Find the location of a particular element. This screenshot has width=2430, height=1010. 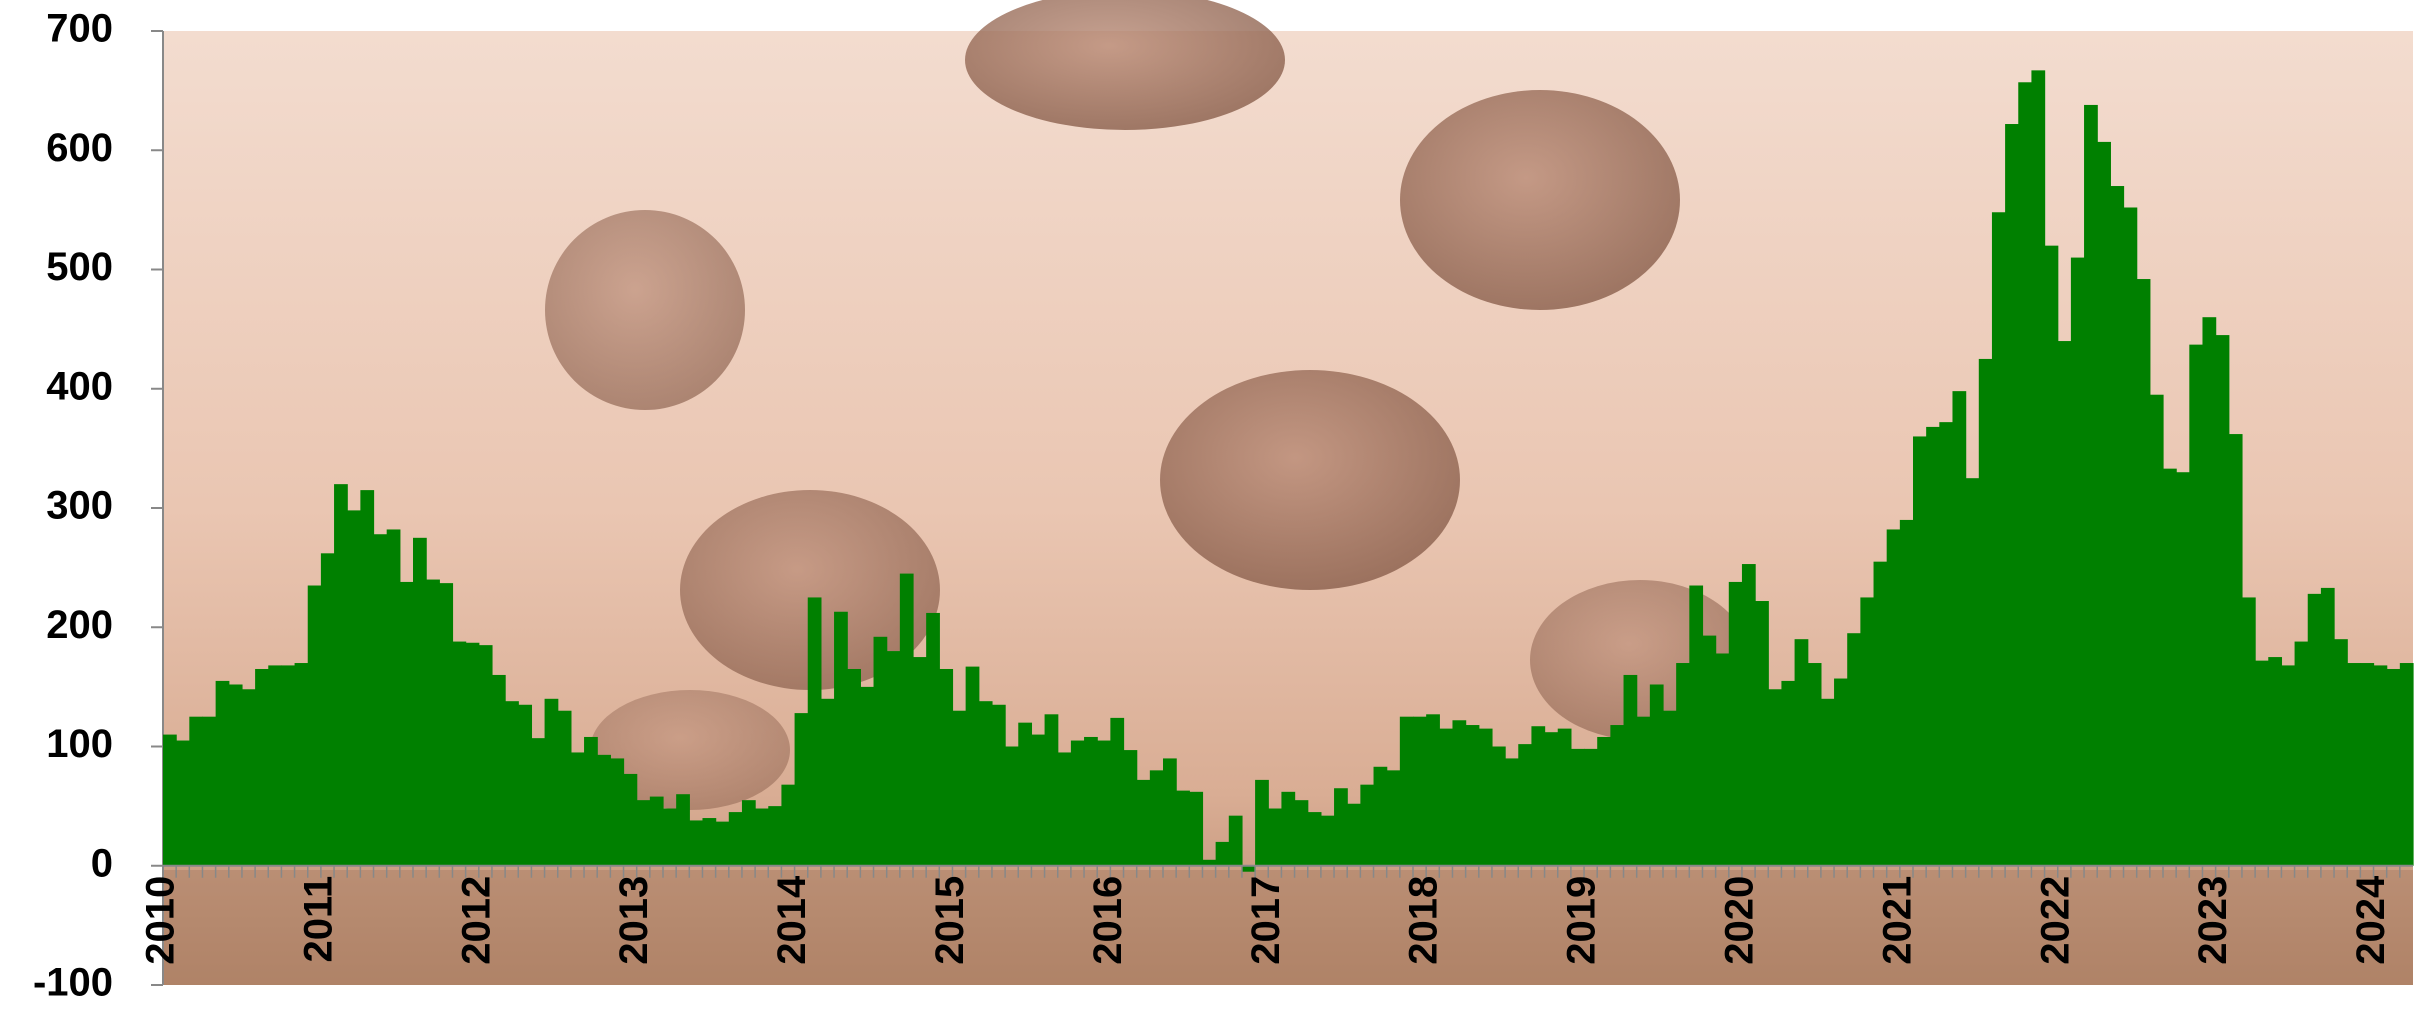

y-tick-label: 500 is located at coordinates (79, 267).